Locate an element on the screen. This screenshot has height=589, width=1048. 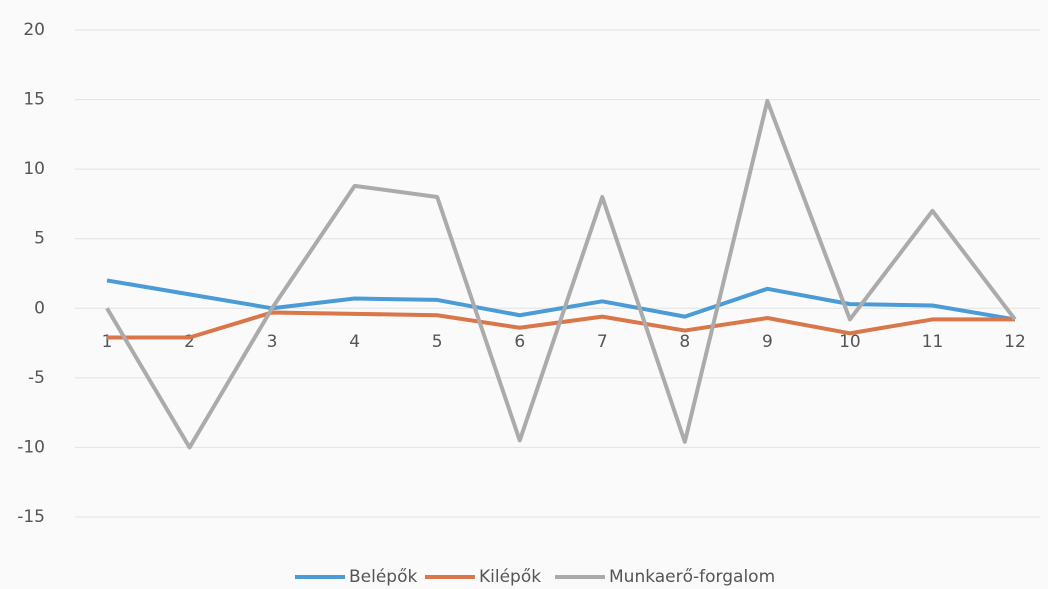
legend-label: Munkaerő-forgalom is located at coordinates (692, 577).